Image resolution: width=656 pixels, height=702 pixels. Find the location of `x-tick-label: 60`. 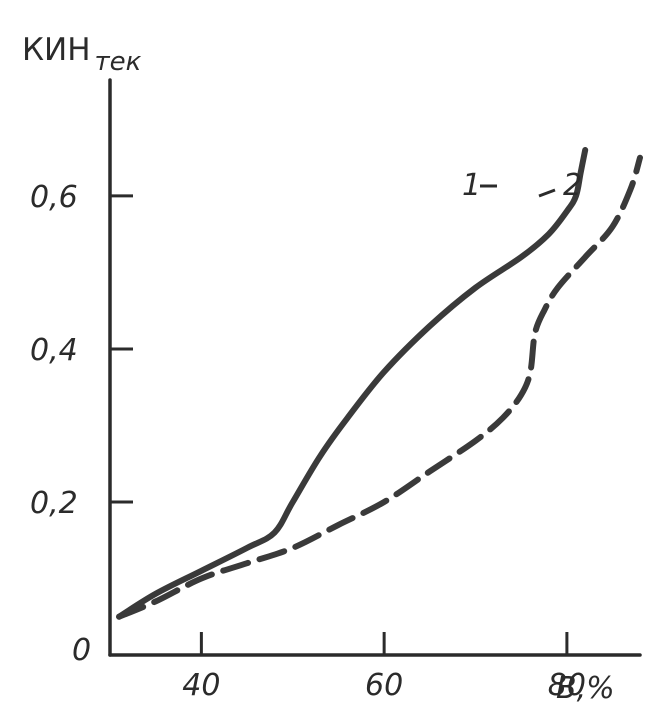

x-tick-label: 60 is located at coordinates (384, 685).